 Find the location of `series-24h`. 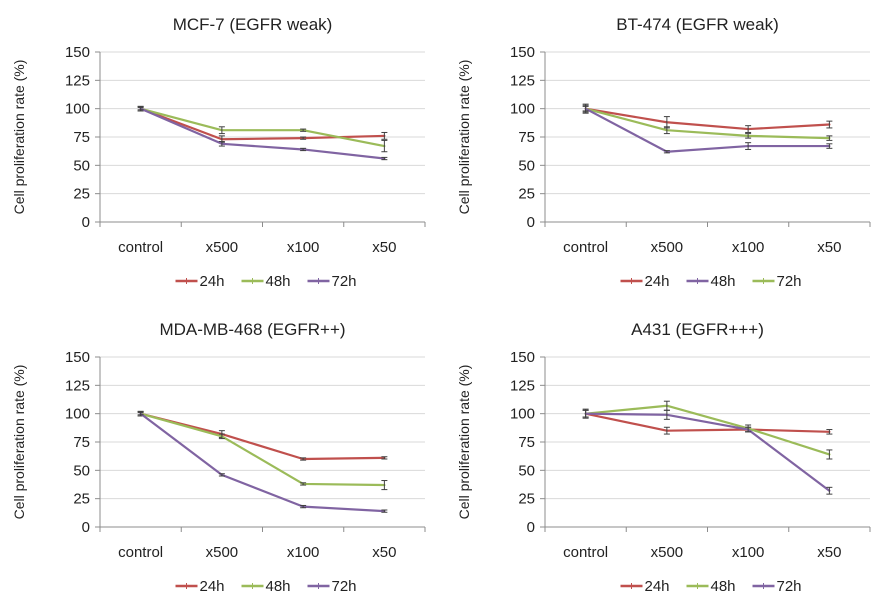

series-24h is located at coordinates (262, 435).